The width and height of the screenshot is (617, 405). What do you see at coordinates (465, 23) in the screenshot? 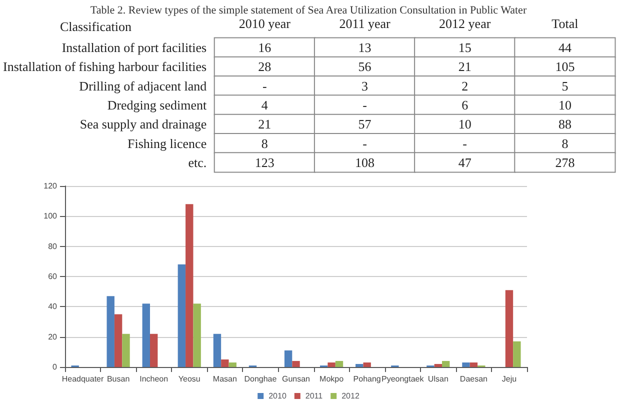
I see `category-label: 2012 year` at bounding box center [465, 23].